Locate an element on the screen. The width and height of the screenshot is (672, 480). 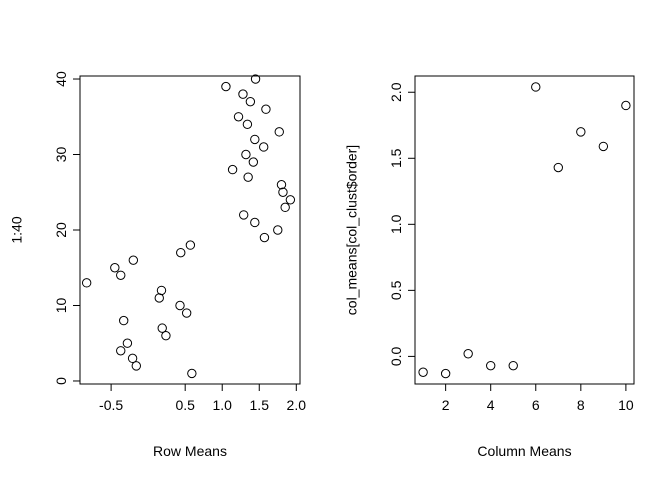
y-tick-label: 1.5 is located at coordinates (396, 158).